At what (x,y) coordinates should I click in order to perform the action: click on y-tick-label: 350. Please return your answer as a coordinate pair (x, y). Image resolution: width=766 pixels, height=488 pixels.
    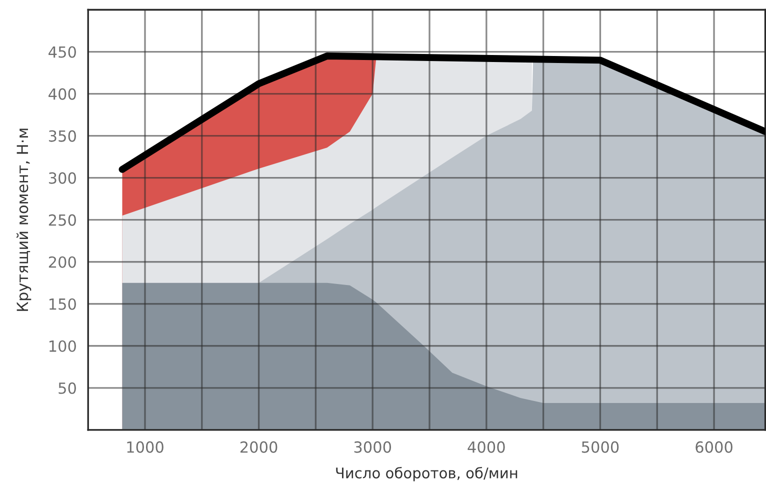
    Looking at the image, I should click on (62, 136).